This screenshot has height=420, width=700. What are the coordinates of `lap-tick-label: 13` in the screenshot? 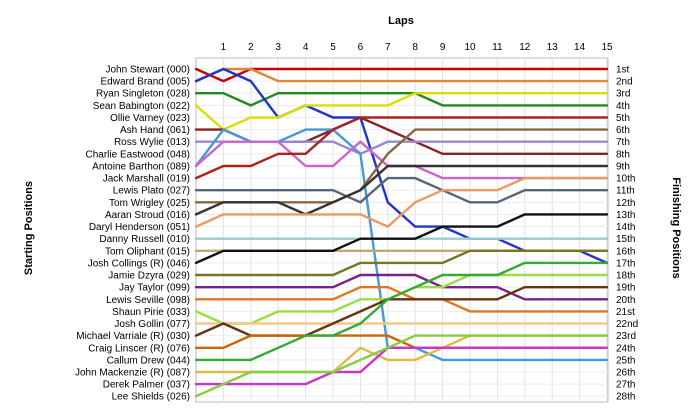 It's located at (553, 47).